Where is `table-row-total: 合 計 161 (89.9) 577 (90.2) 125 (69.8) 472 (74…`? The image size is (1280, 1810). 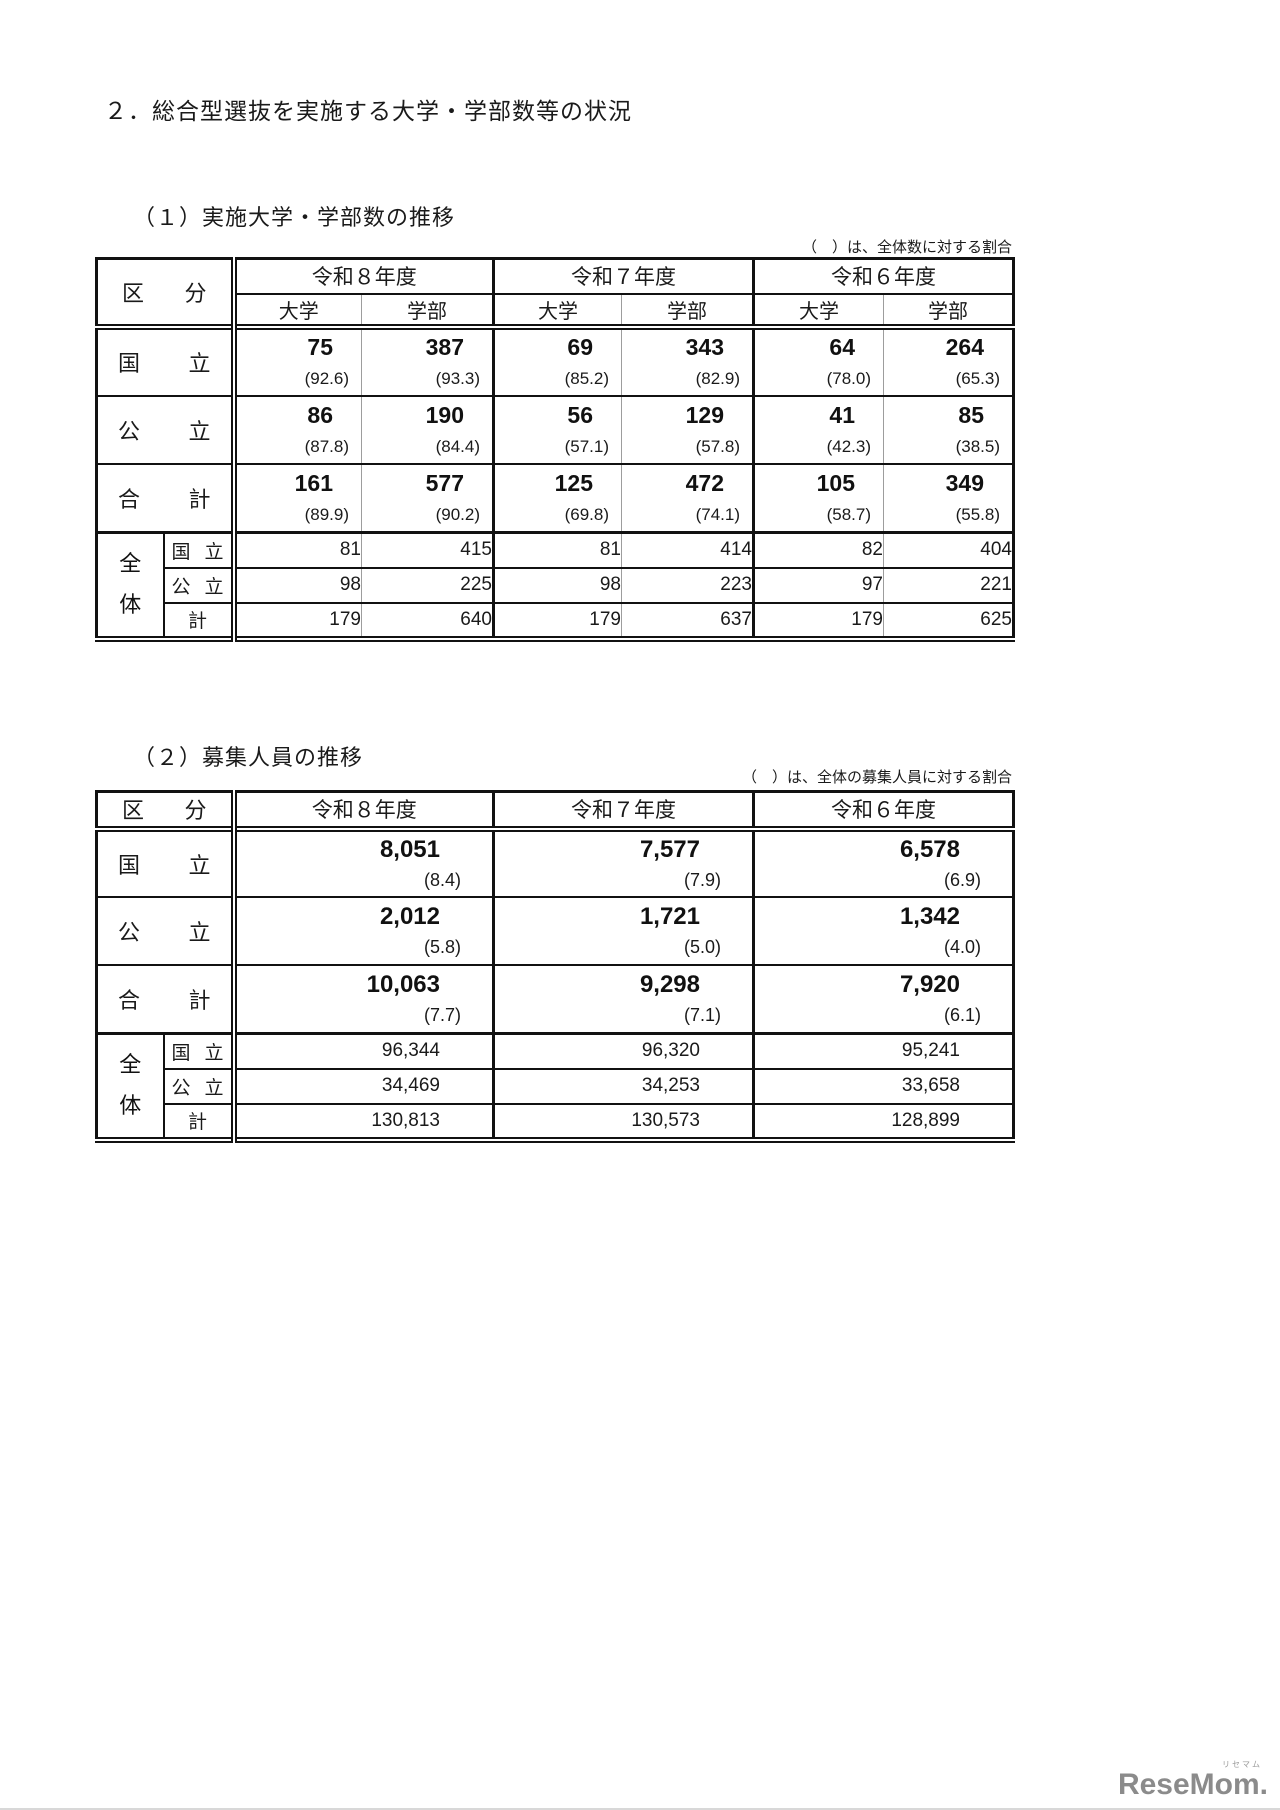 table-row-total: 合 計 161 (89.9) 577 (90.2) 125 (69.8) 472 (74… is located at coordinates (555, 497).